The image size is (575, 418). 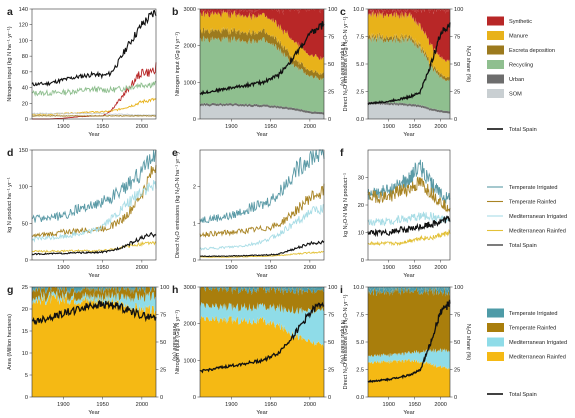 I want to click on y-right-tick-label: 50, so click(x=457, y=343).